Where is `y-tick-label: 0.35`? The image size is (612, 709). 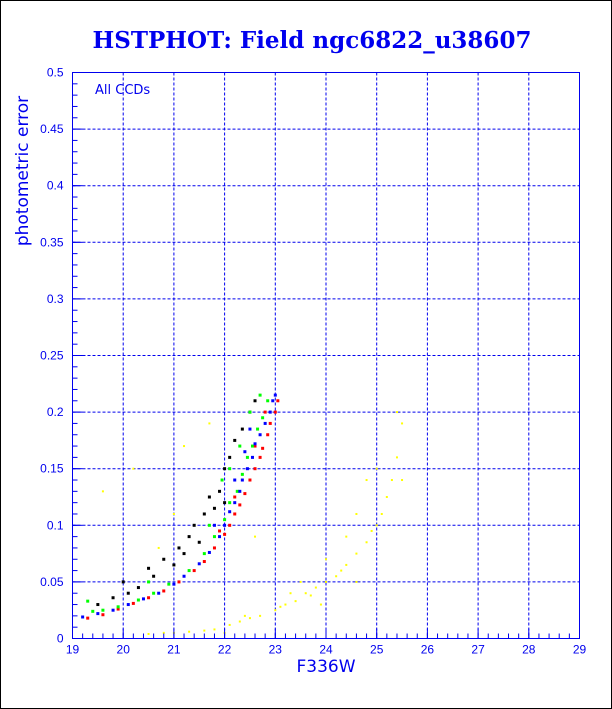
y-tick-label: 0.35 is located at coordinates (52, 242).